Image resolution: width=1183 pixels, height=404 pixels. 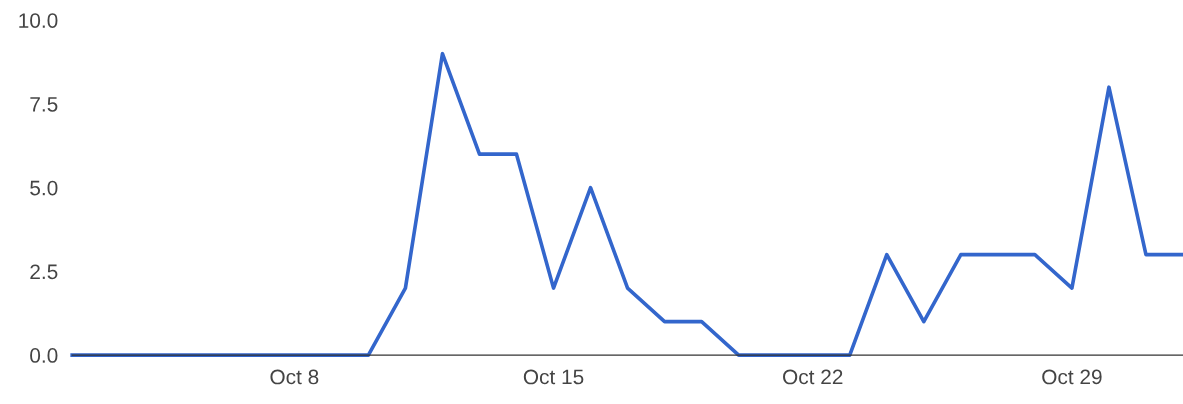 What do you see at coordinates (294, 377) in the screenshot?
I see `x-tick-label: Oct 8` at bounding box center [294, 377].